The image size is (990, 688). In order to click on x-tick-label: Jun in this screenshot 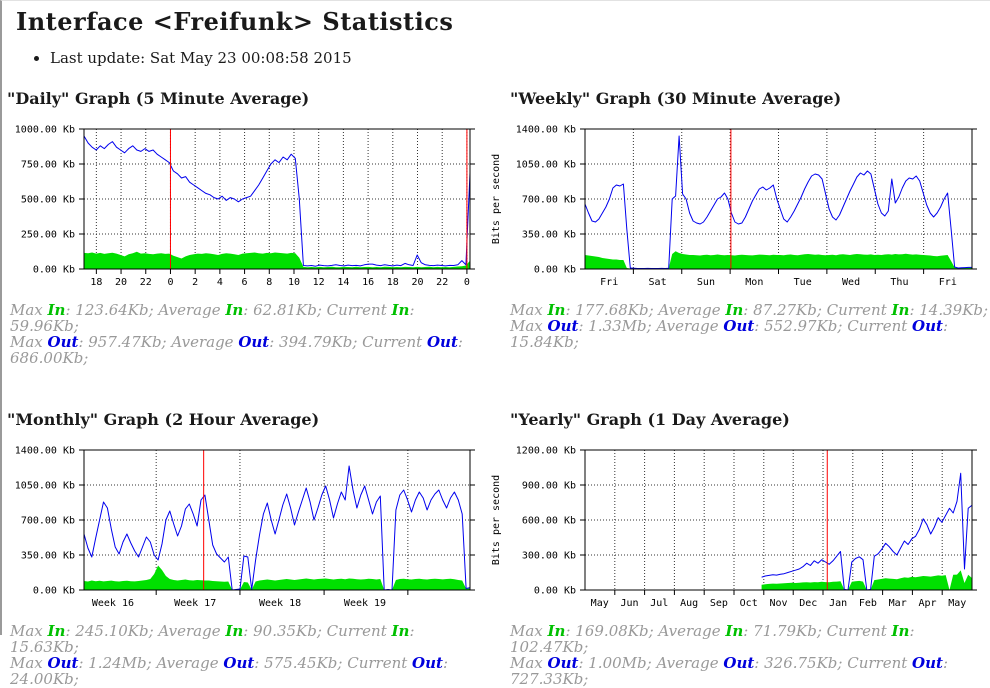, I will do `click(629, 603)`.